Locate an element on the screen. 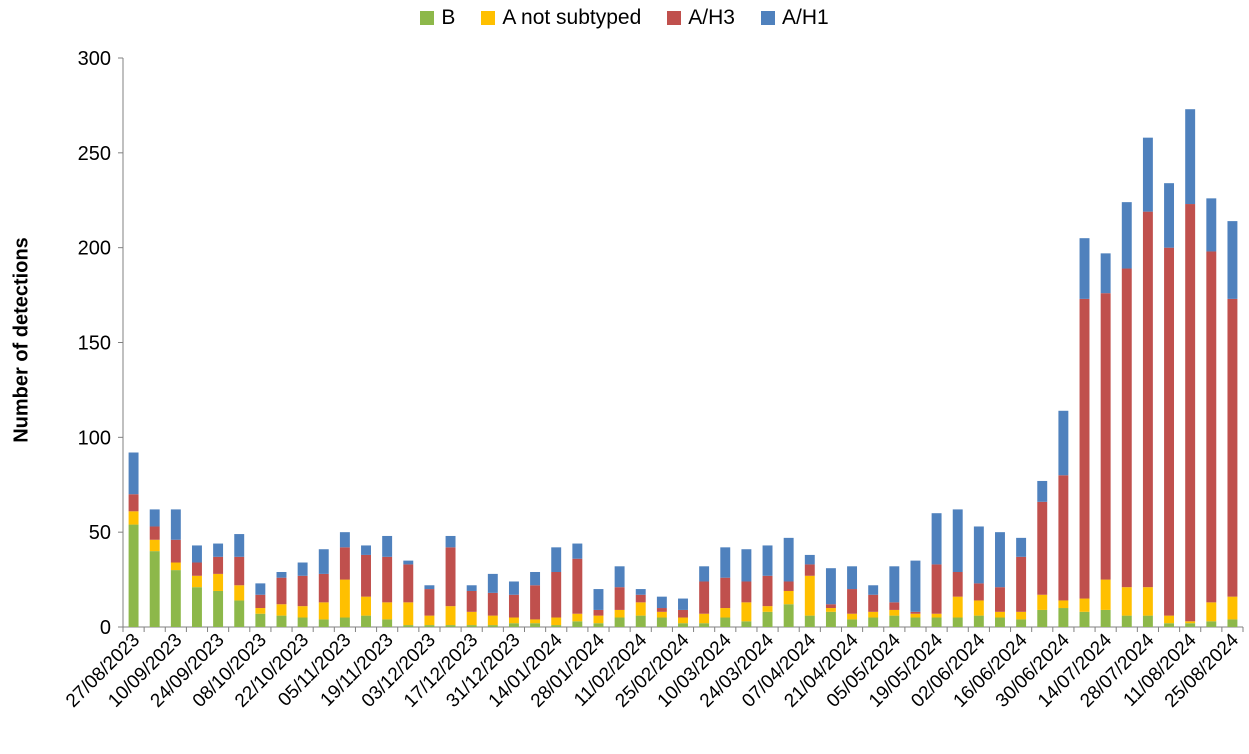 The image size is (1249, 754). y-tick-label: 200 is located at coordinates (94, 249).